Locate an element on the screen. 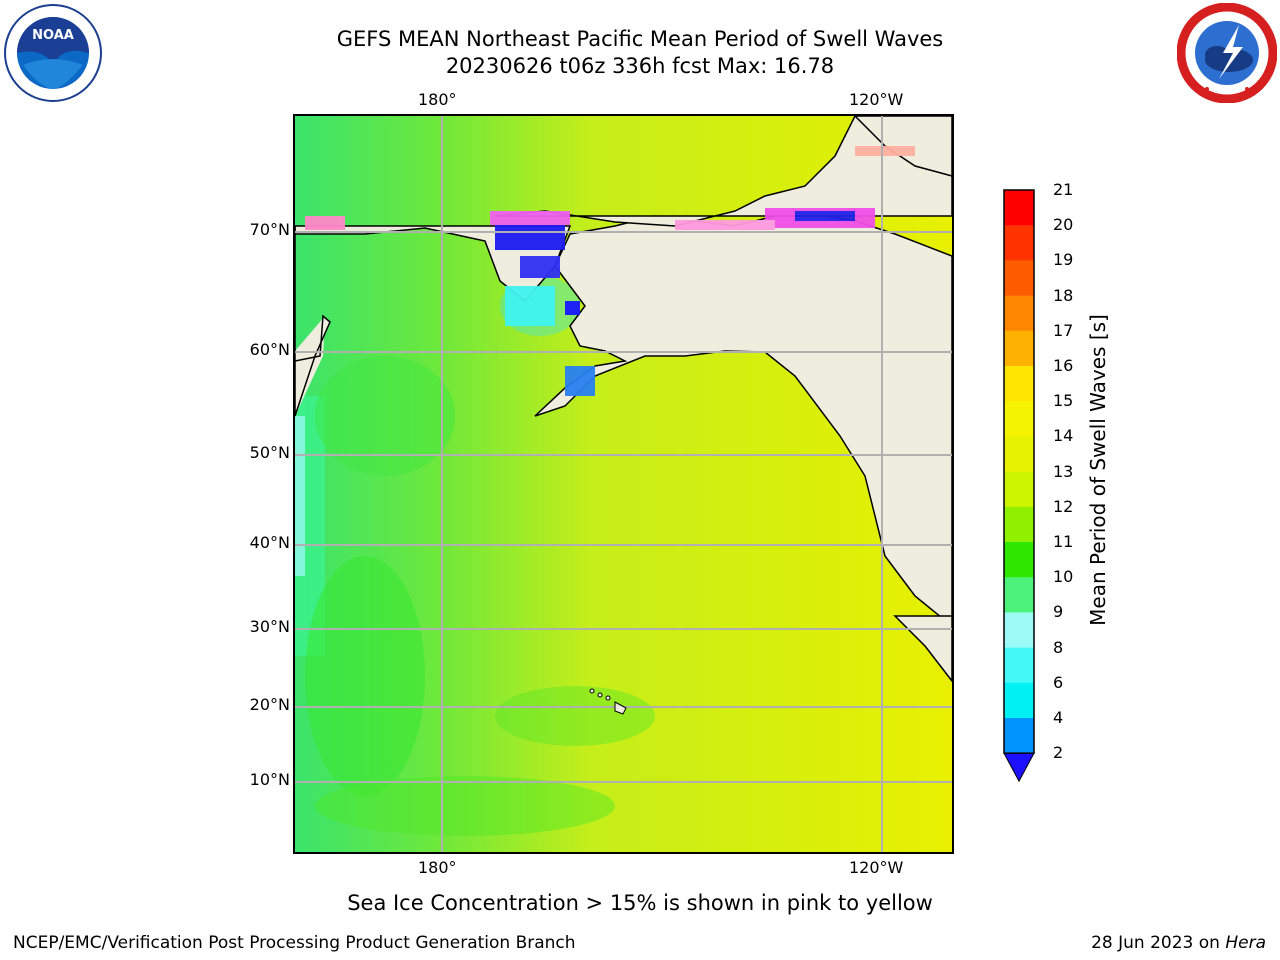 The image size is (1280, 960). lat-tick-10n: 10°N is located at coordinates (269, 779).